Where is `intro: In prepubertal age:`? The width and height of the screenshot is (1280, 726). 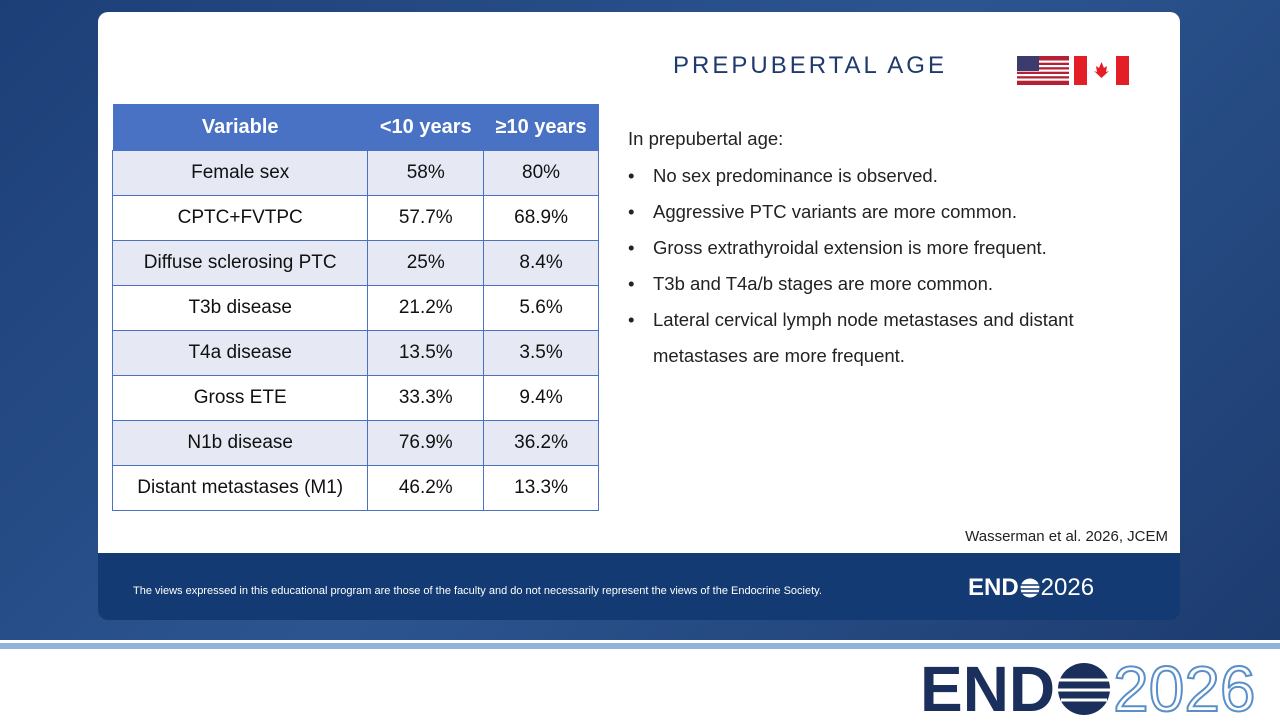
intro: In prepubertal age: is located at coordinates (706, 138).